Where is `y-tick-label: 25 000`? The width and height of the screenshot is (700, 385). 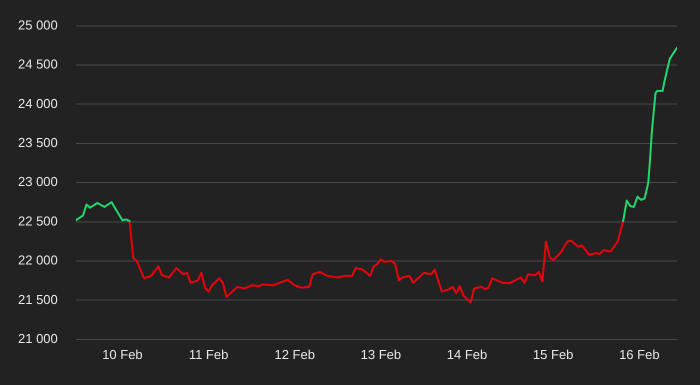 y-tick-label: 25 000 is located at coordinates (38, 24).